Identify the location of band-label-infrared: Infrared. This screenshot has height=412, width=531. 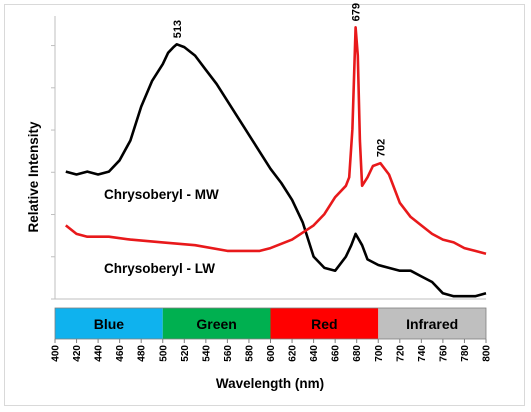
(432, 324).